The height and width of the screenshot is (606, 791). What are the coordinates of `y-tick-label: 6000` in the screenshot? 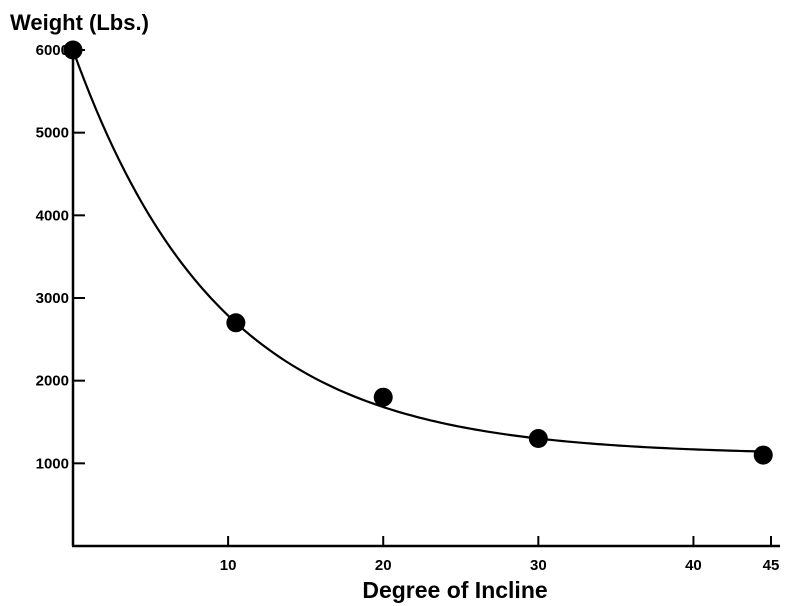 It's located at (52, 50).